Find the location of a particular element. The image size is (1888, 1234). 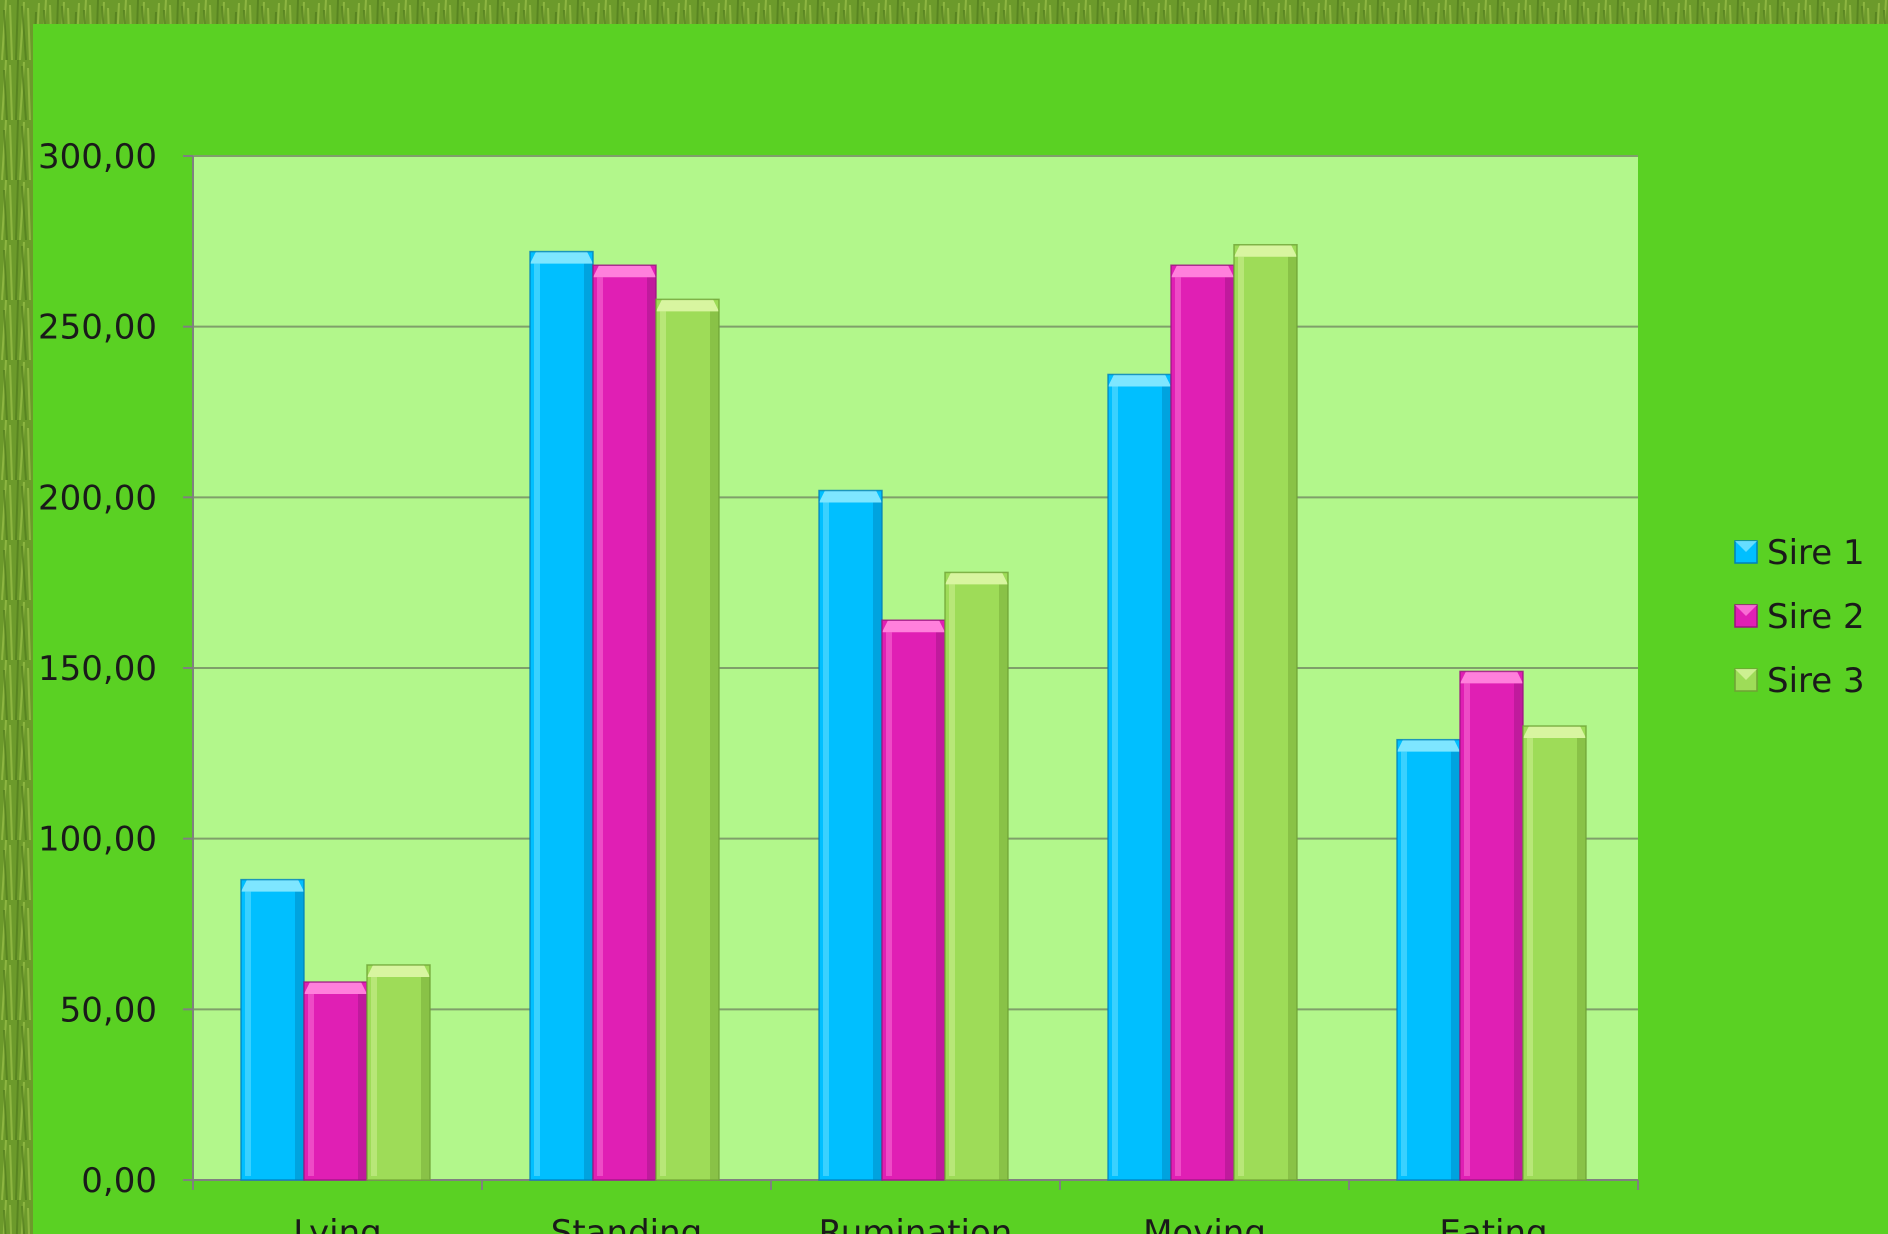

y-tick-label: 50,00 is located at coordinates (108, 1010).